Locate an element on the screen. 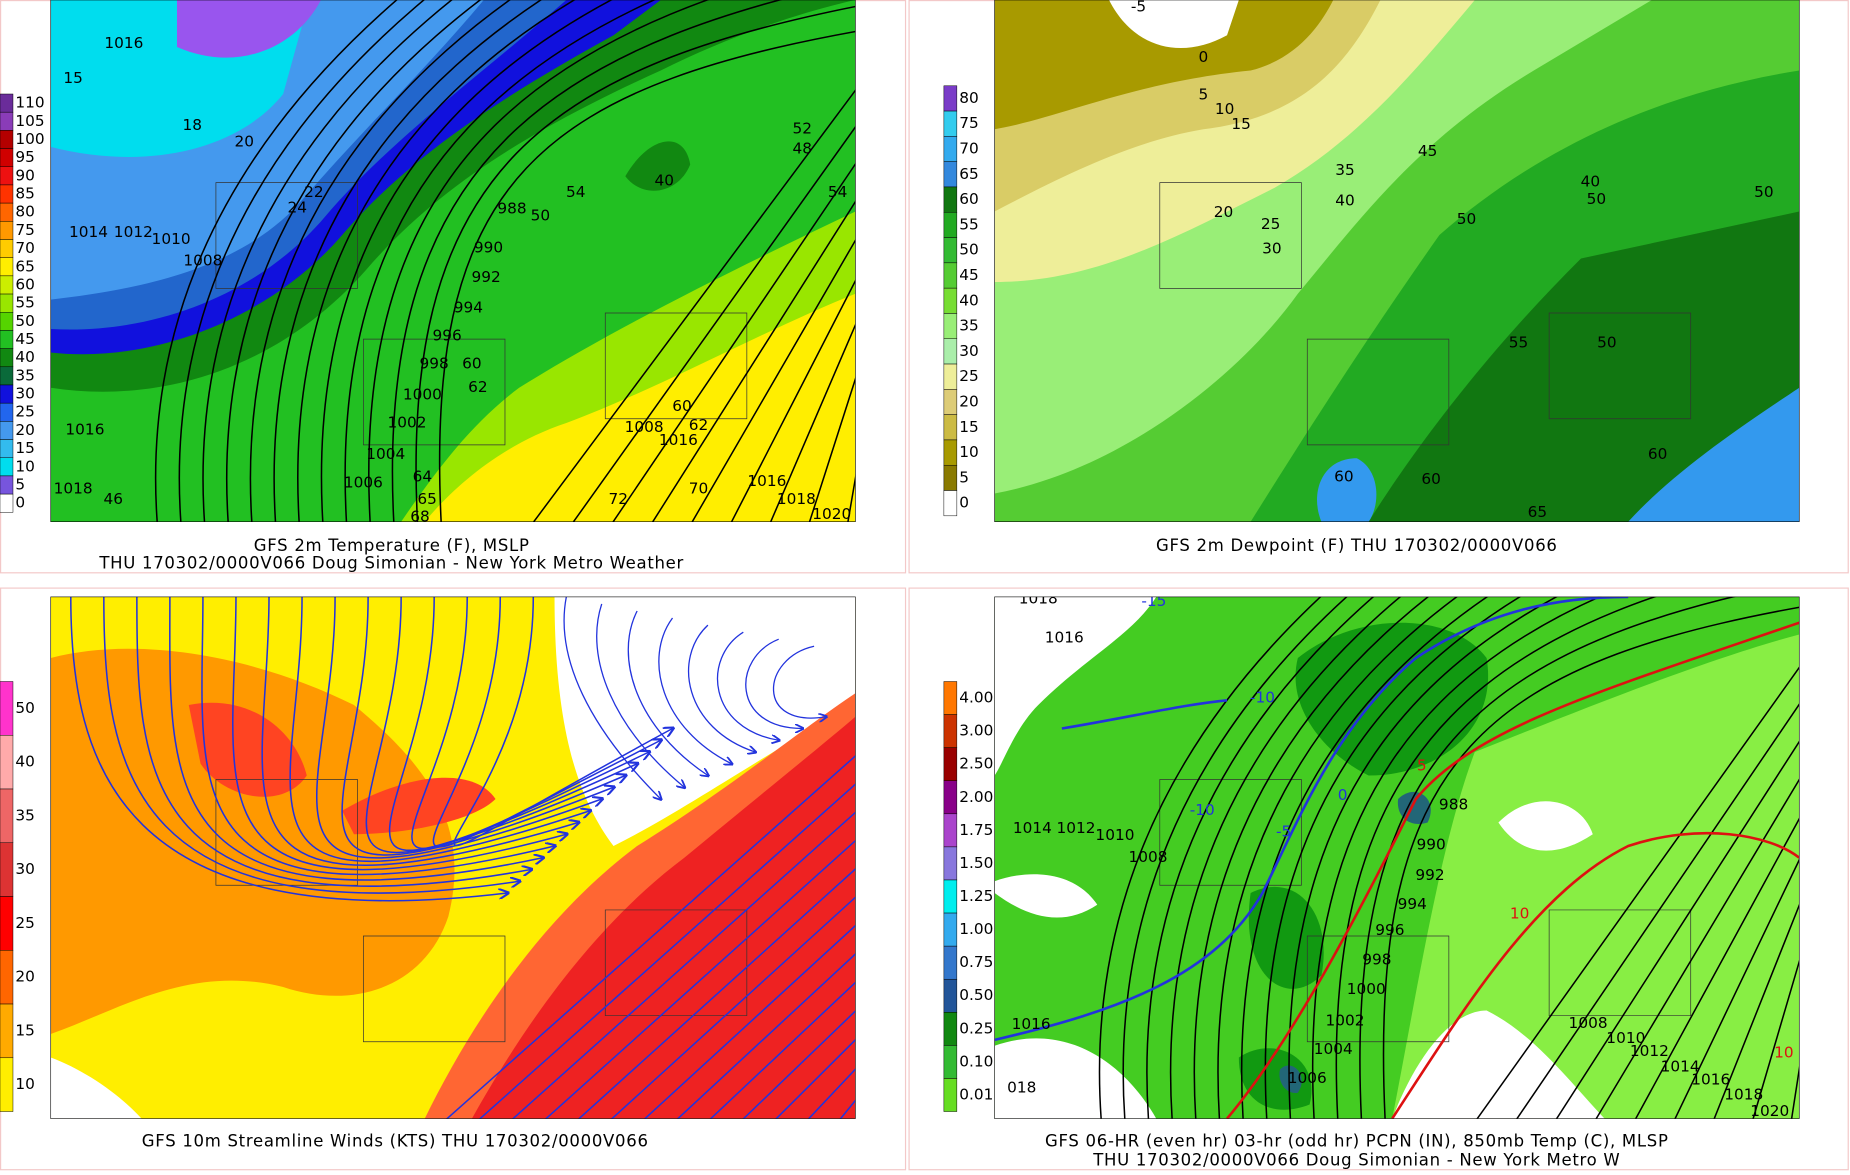 The width and height of the screenshot is (1850, 1175). colorbar-label: 50 is located at coordinates (25, 321).